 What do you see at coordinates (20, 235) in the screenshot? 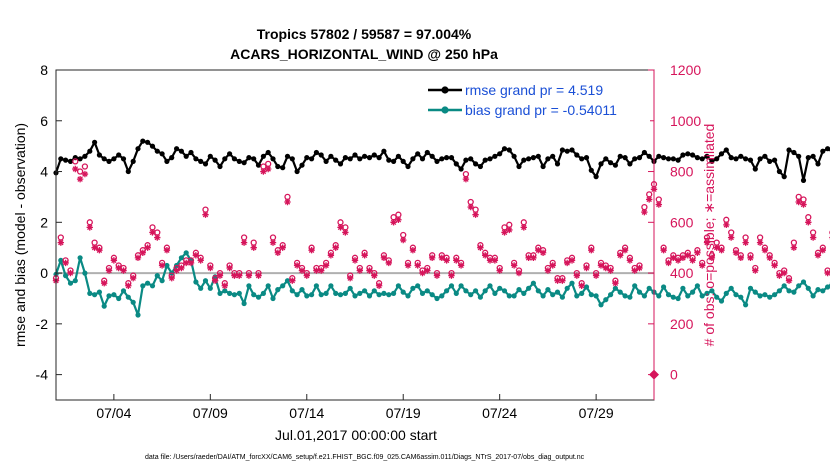
I see `y-axis-label-left: rmse and bias (model - observation)` at bounding box center [20, 235].